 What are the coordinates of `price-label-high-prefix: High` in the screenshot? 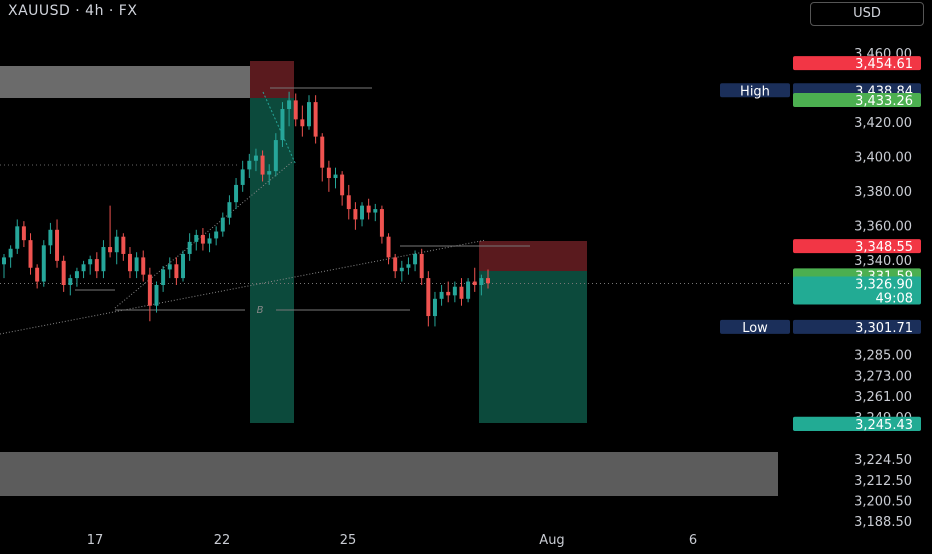 It's located at (755, 91).